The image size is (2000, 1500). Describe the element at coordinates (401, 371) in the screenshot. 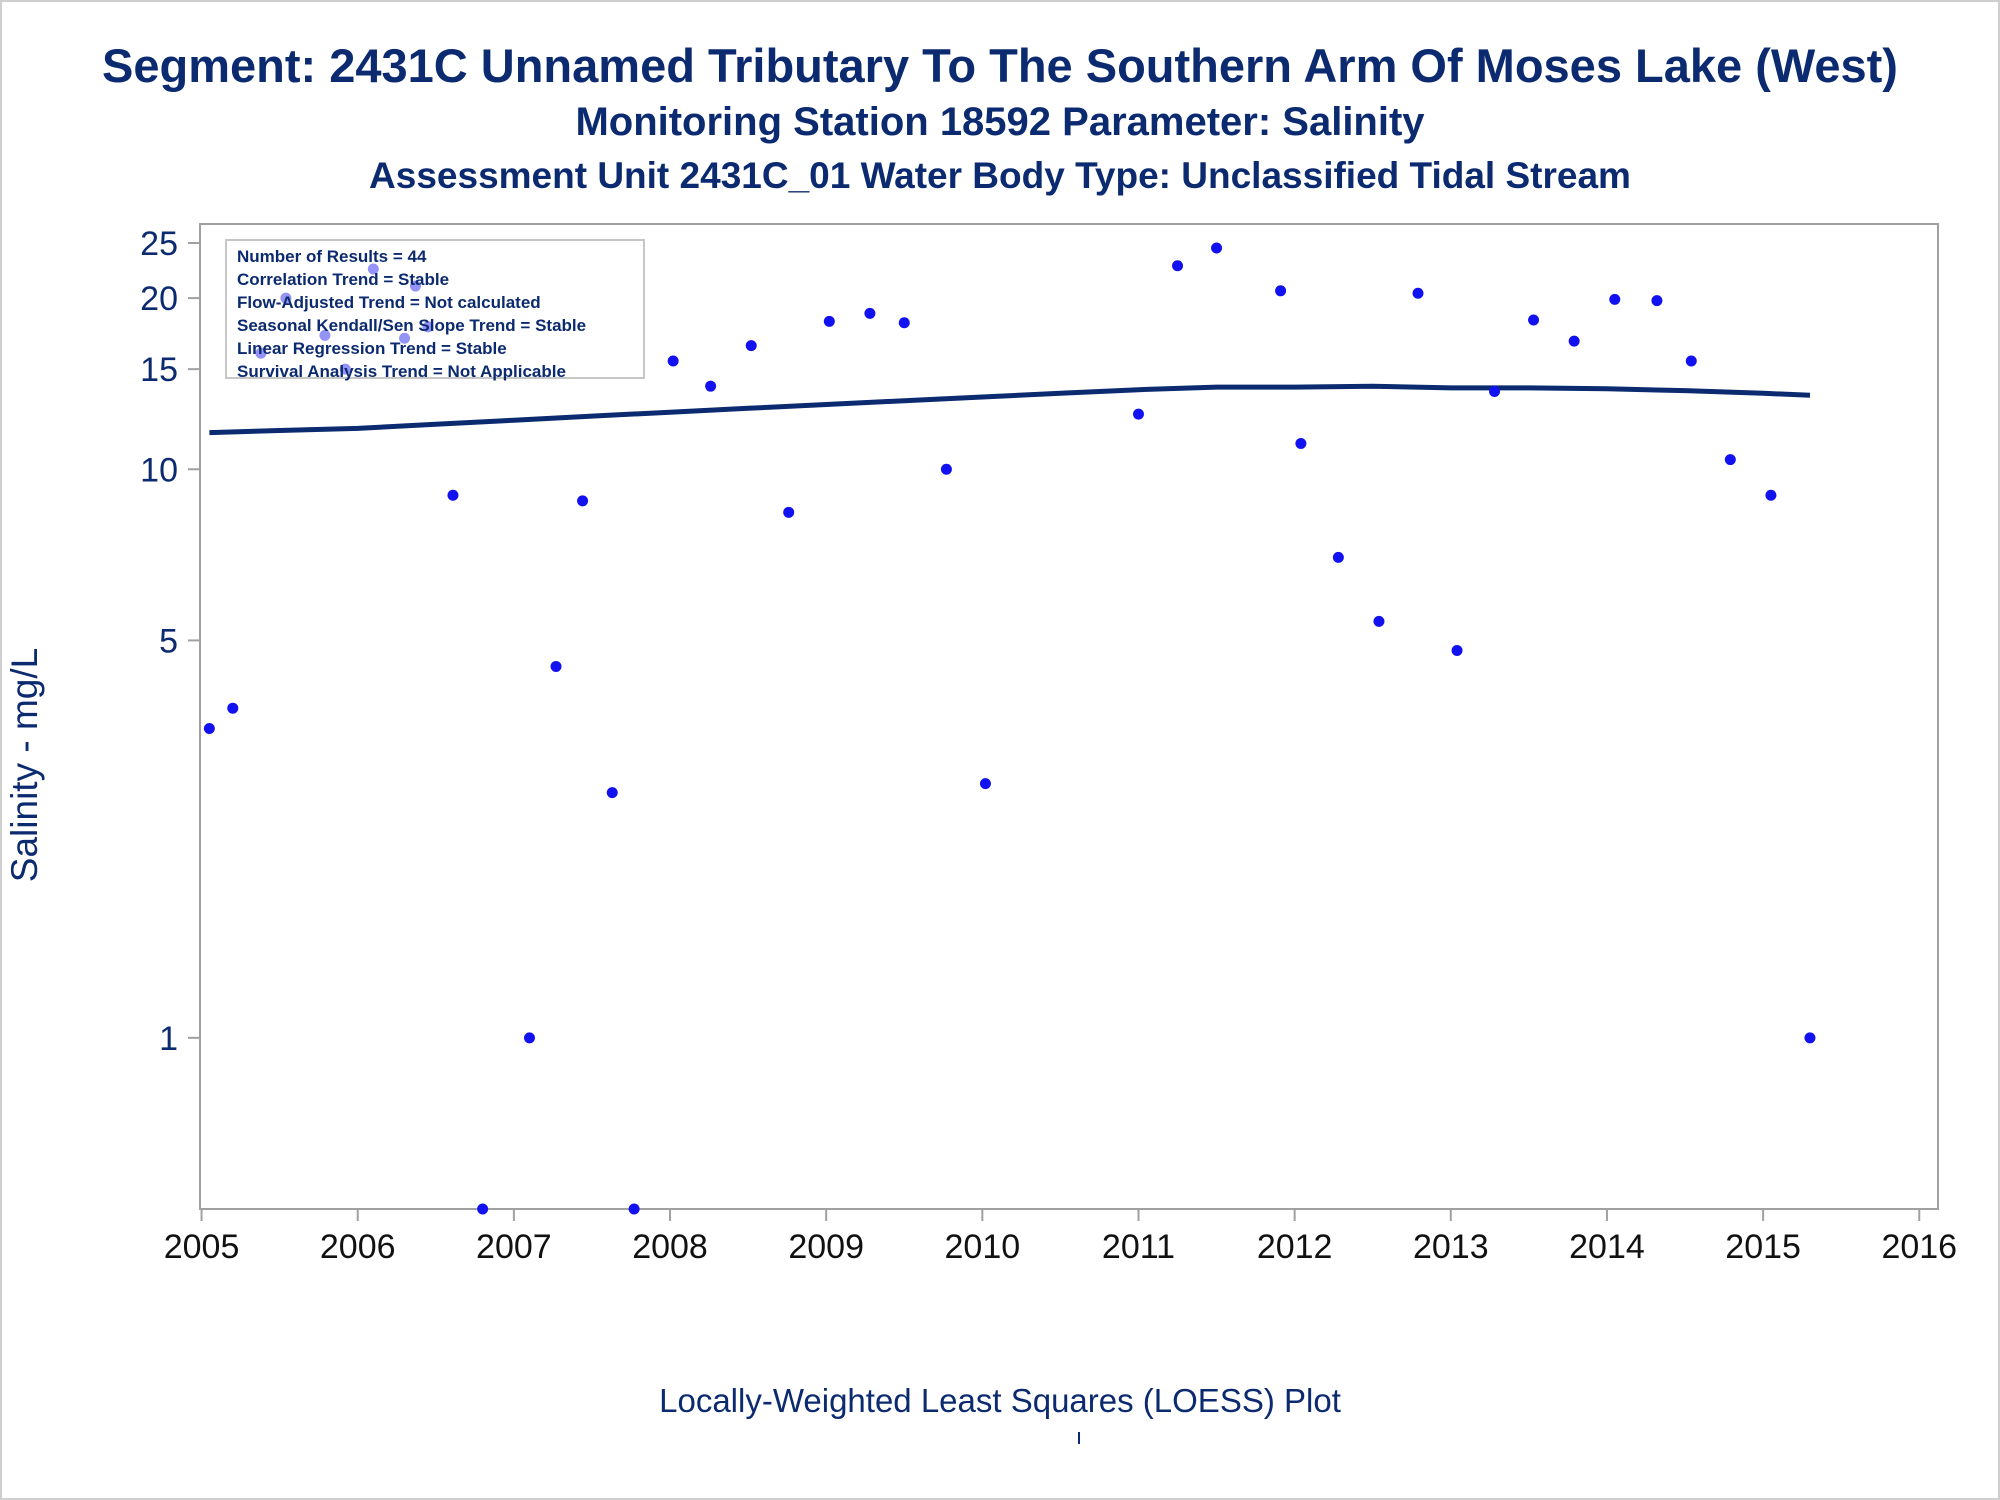

I see `stat-survival-analysis-trend: Survival Analysis Trend = Not Applicable` at that location.